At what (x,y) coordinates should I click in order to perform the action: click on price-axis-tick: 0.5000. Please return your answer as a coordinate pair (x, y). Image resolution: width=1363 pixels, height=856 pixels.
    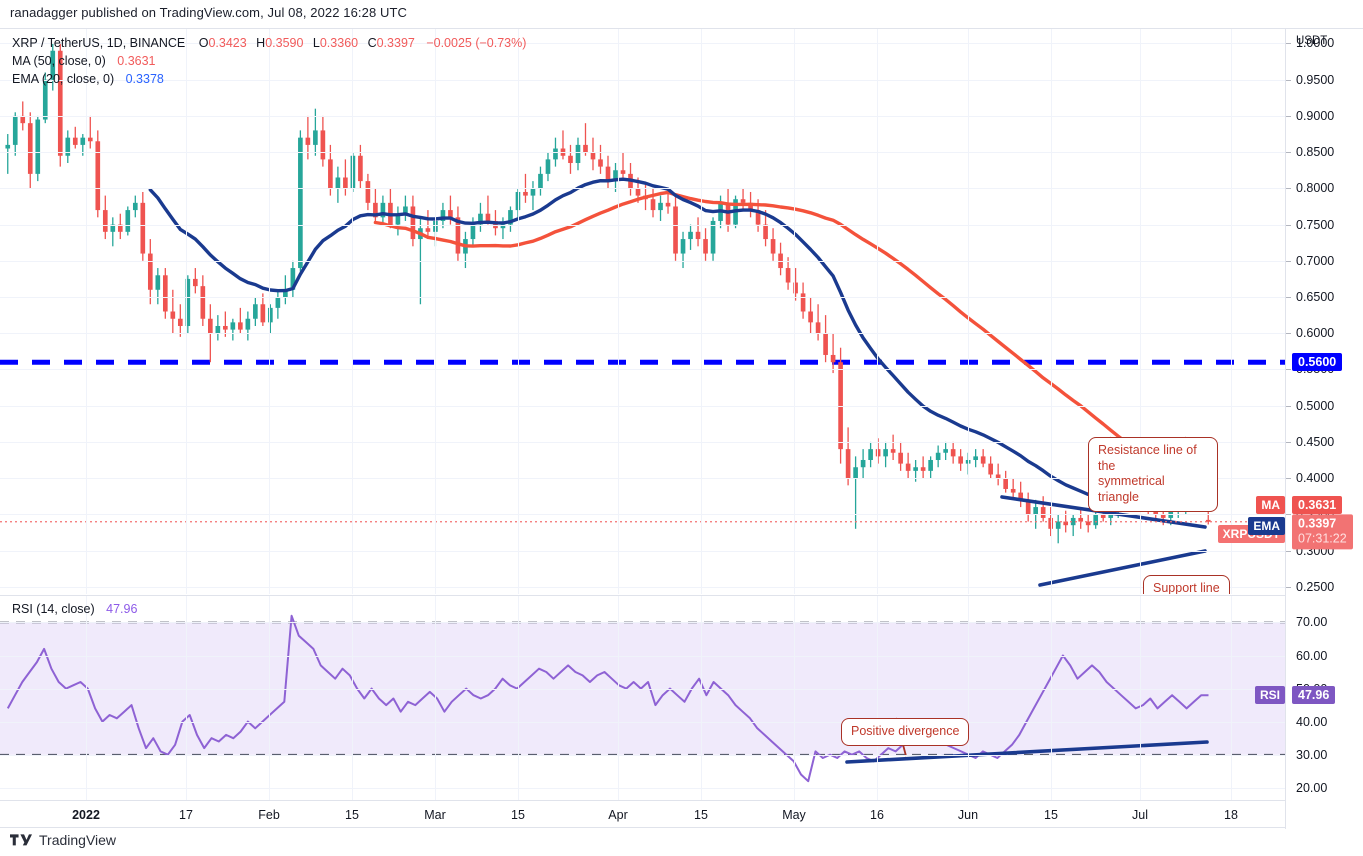
    Looking at the image, I should click on (1315, 405).